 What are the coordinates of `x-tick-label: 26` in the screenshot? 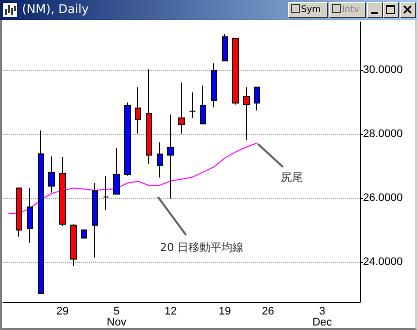 It's located at (268, 312).